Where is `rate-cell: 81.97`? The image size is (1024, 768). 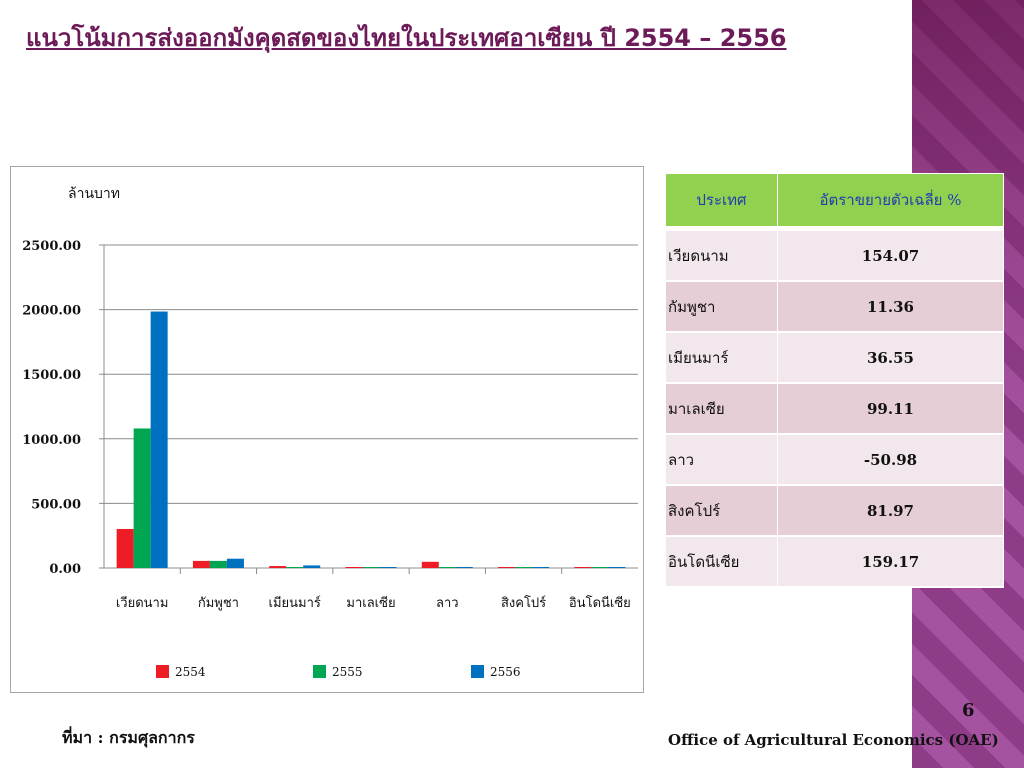
rate-cell: 81.97 is located at coordinates (890, 510).